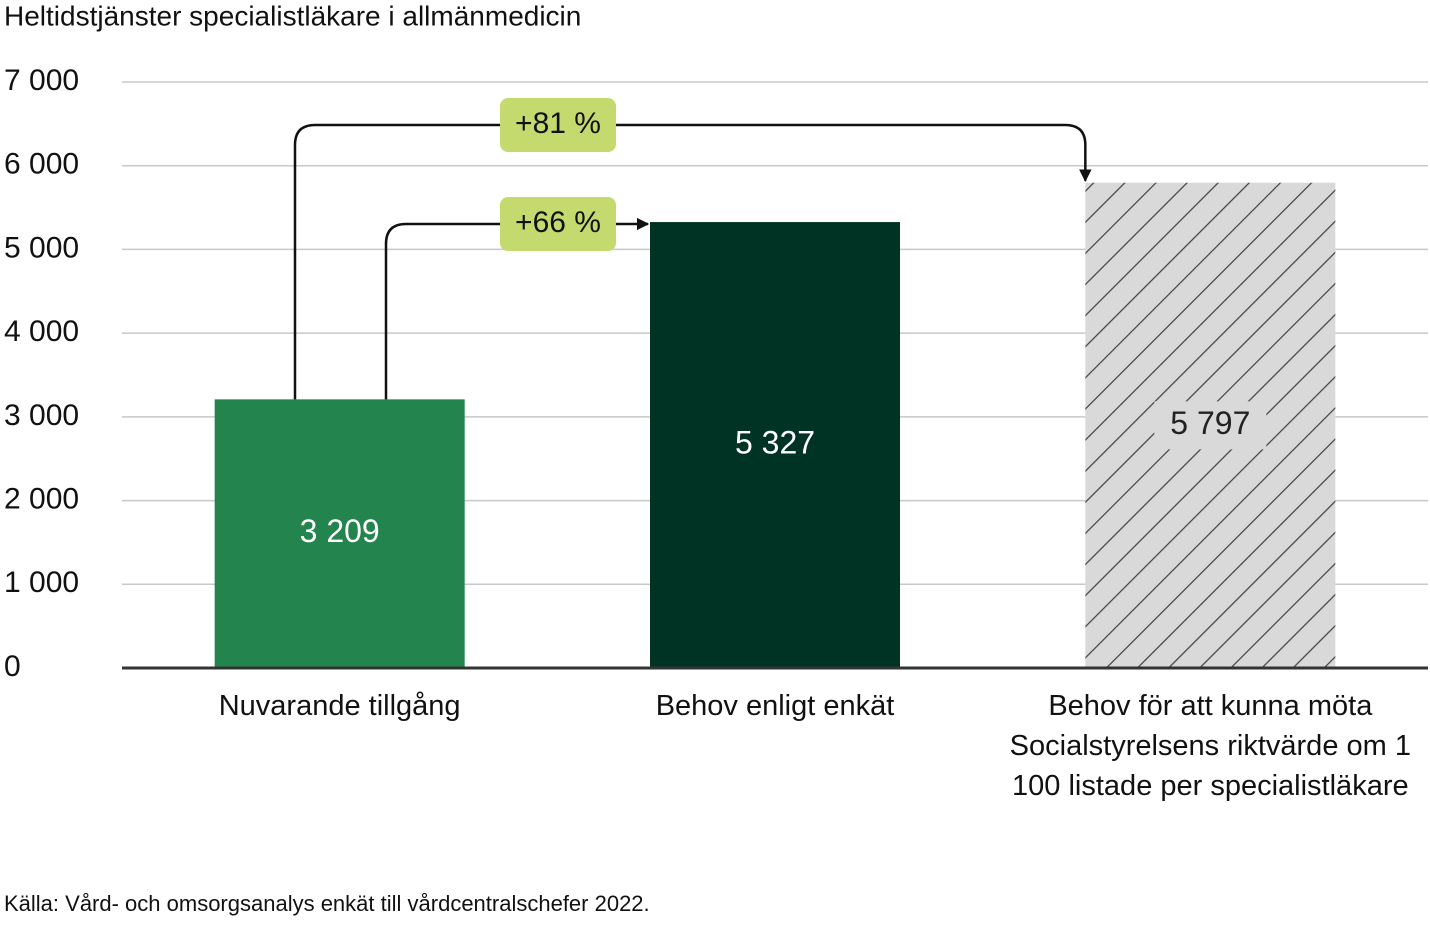 The image size is (1430, 927). I want to click on annotation: +81 %, so click(558, 123).